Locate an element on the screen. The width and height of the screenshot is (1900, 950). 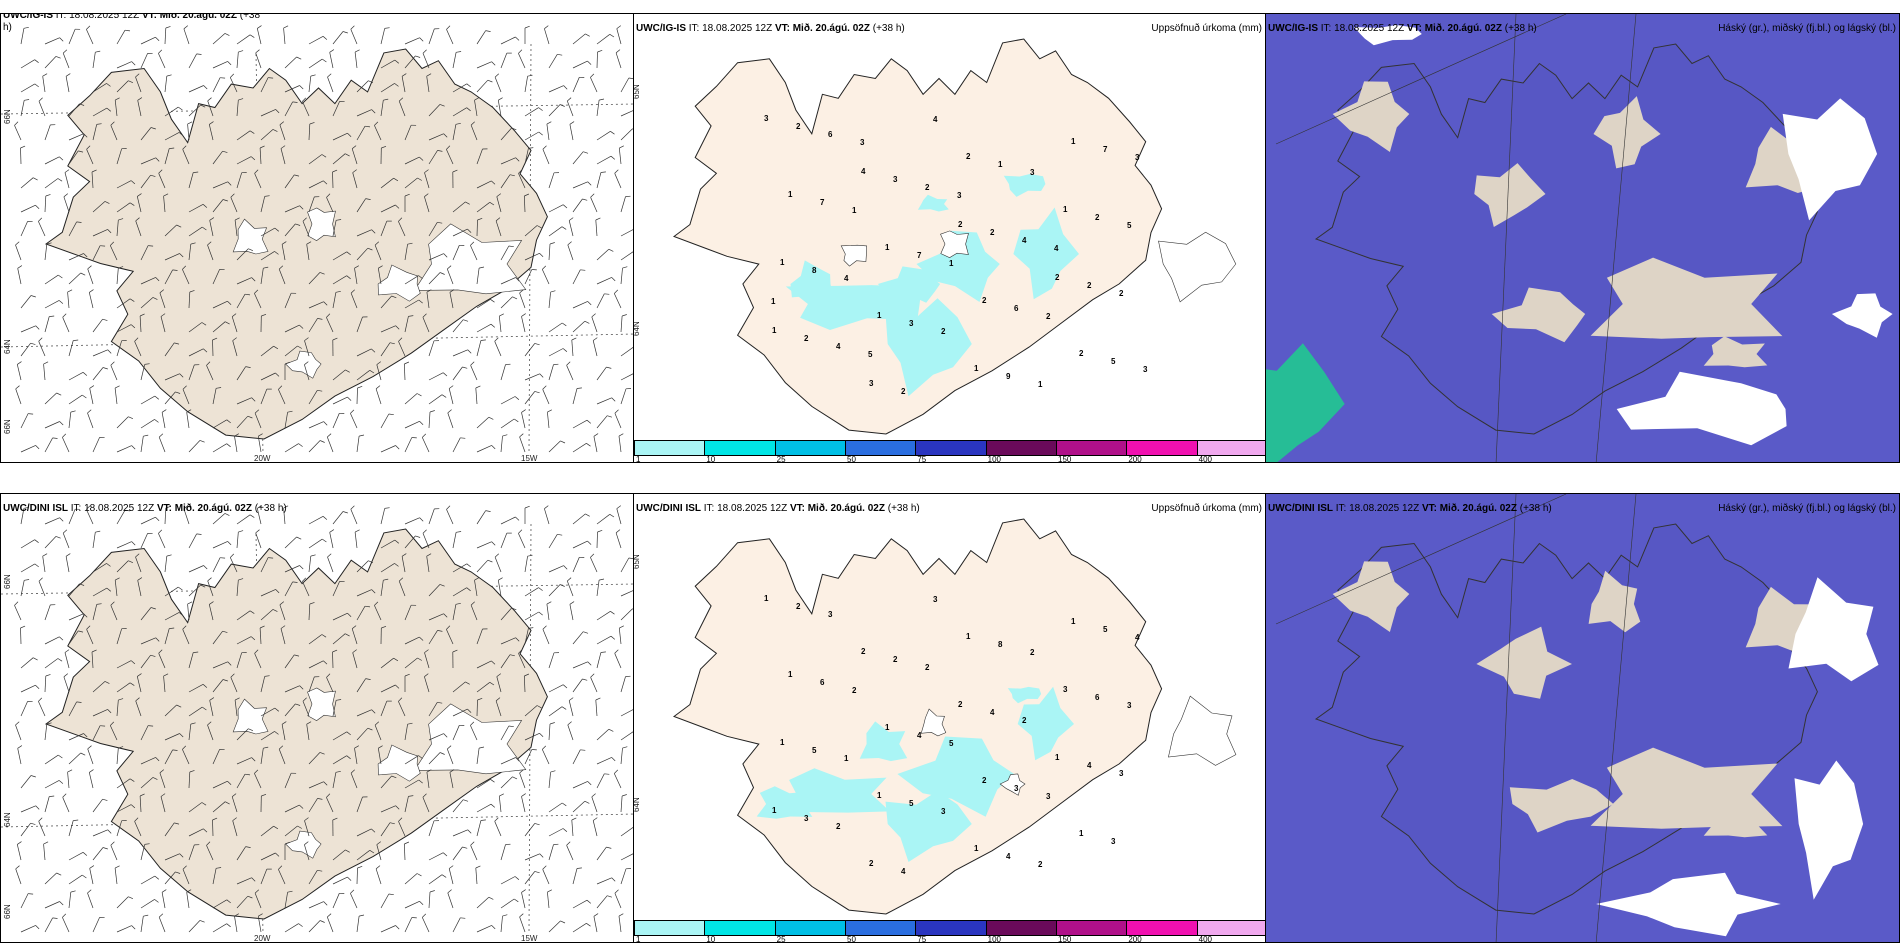
iceland-land is located at coordinates (917, 236).